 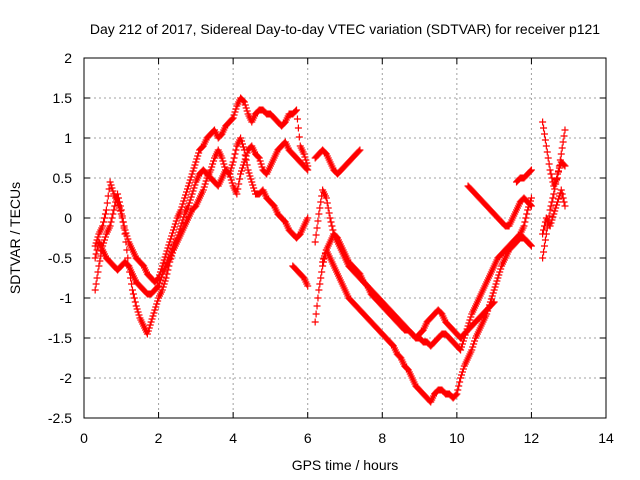 What do you see at coordinates (159, 438) in the screenshot?
I see `x-tick-label: 2` at bounding box center [159, 438].